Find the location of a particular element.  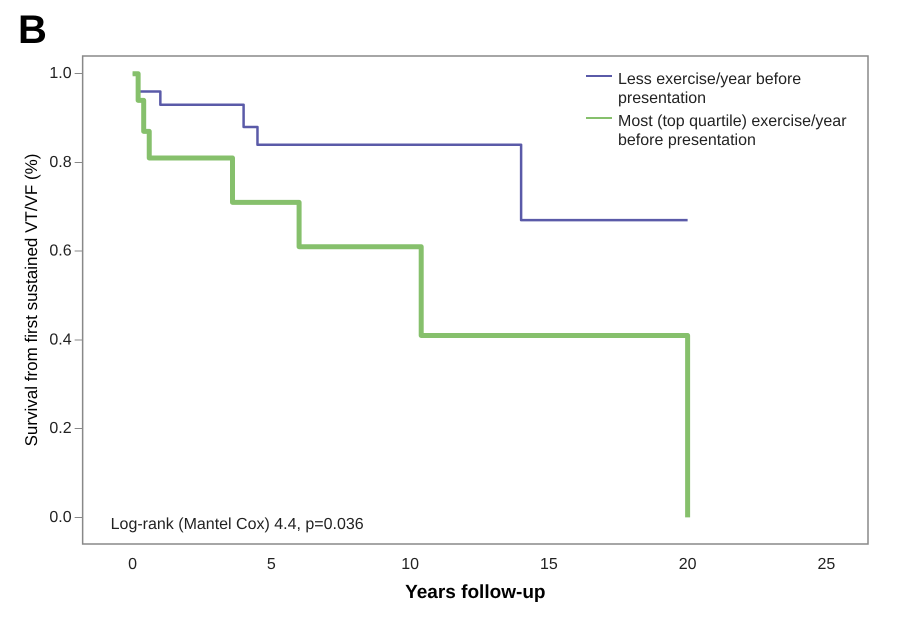

x-axis-title: Years follow-up is located at coordinates (475, 592).